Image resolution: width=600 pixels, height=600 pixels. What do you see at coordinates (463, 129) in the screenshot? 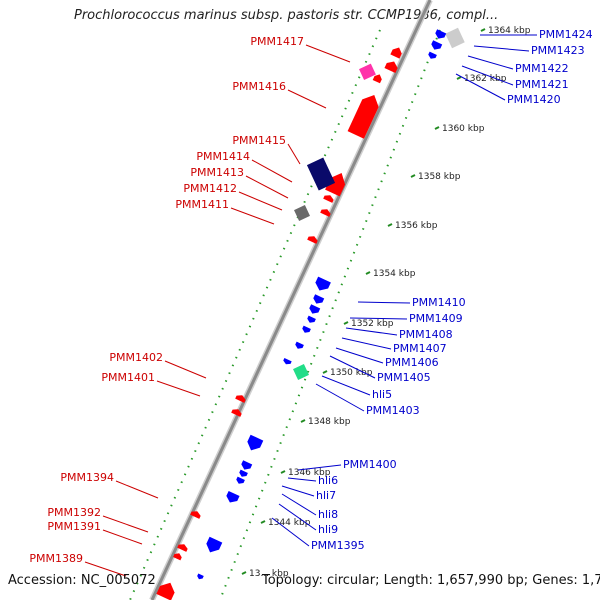
I see `scale-tick-label: 1360 kbp` at bounding box center [463, 129].